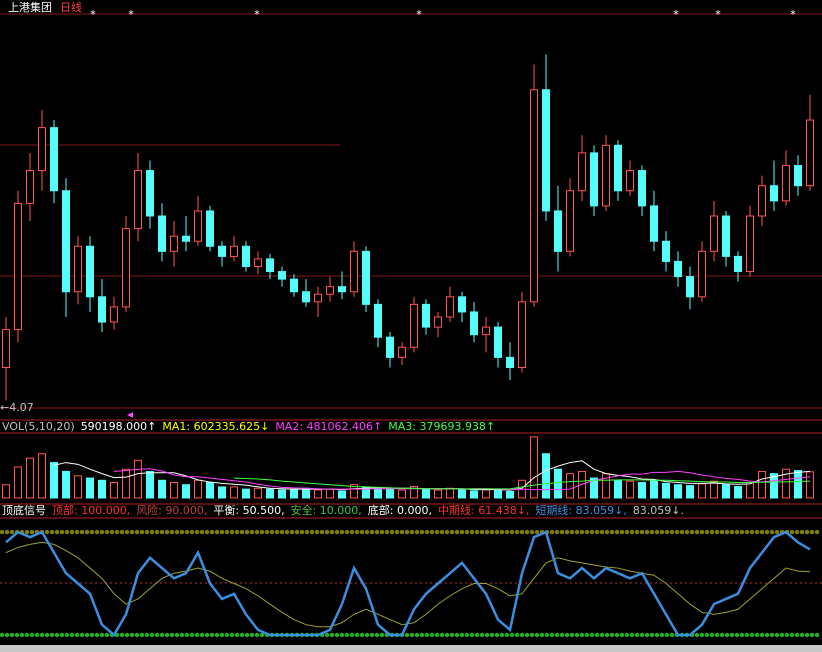  I want to click on header-item: 底部: 0.000,, so click(400, 510).